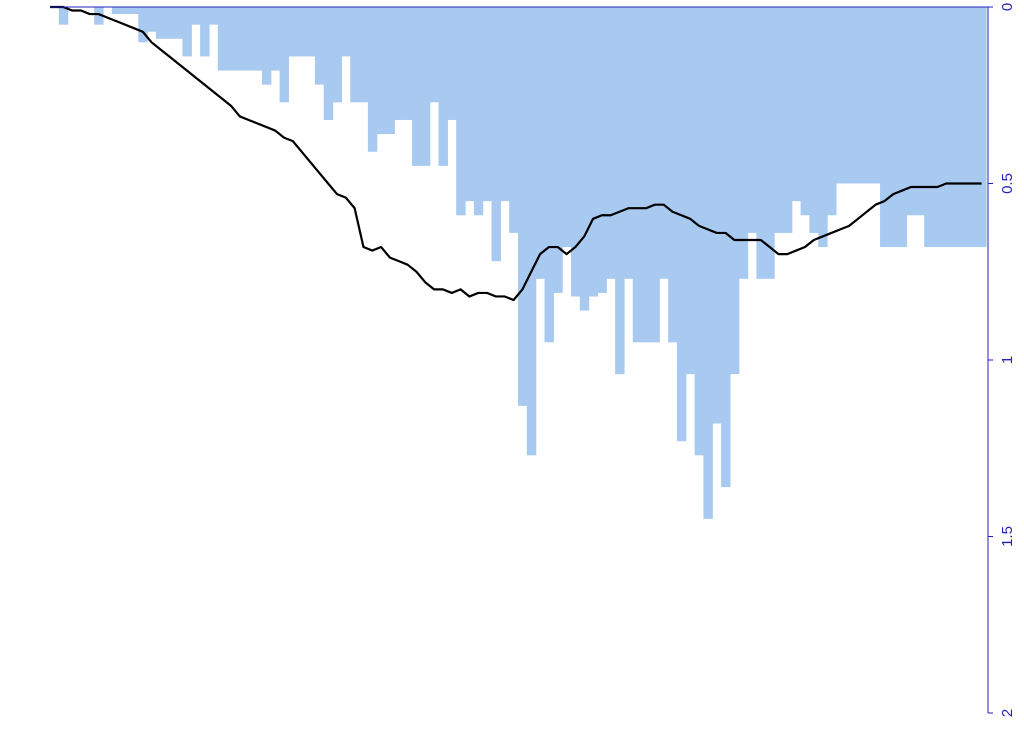  What do you see at coordinates (1007, 7) in the screenshot?
I see `y-tick-label: 0` at bounding box center [1007, 7].